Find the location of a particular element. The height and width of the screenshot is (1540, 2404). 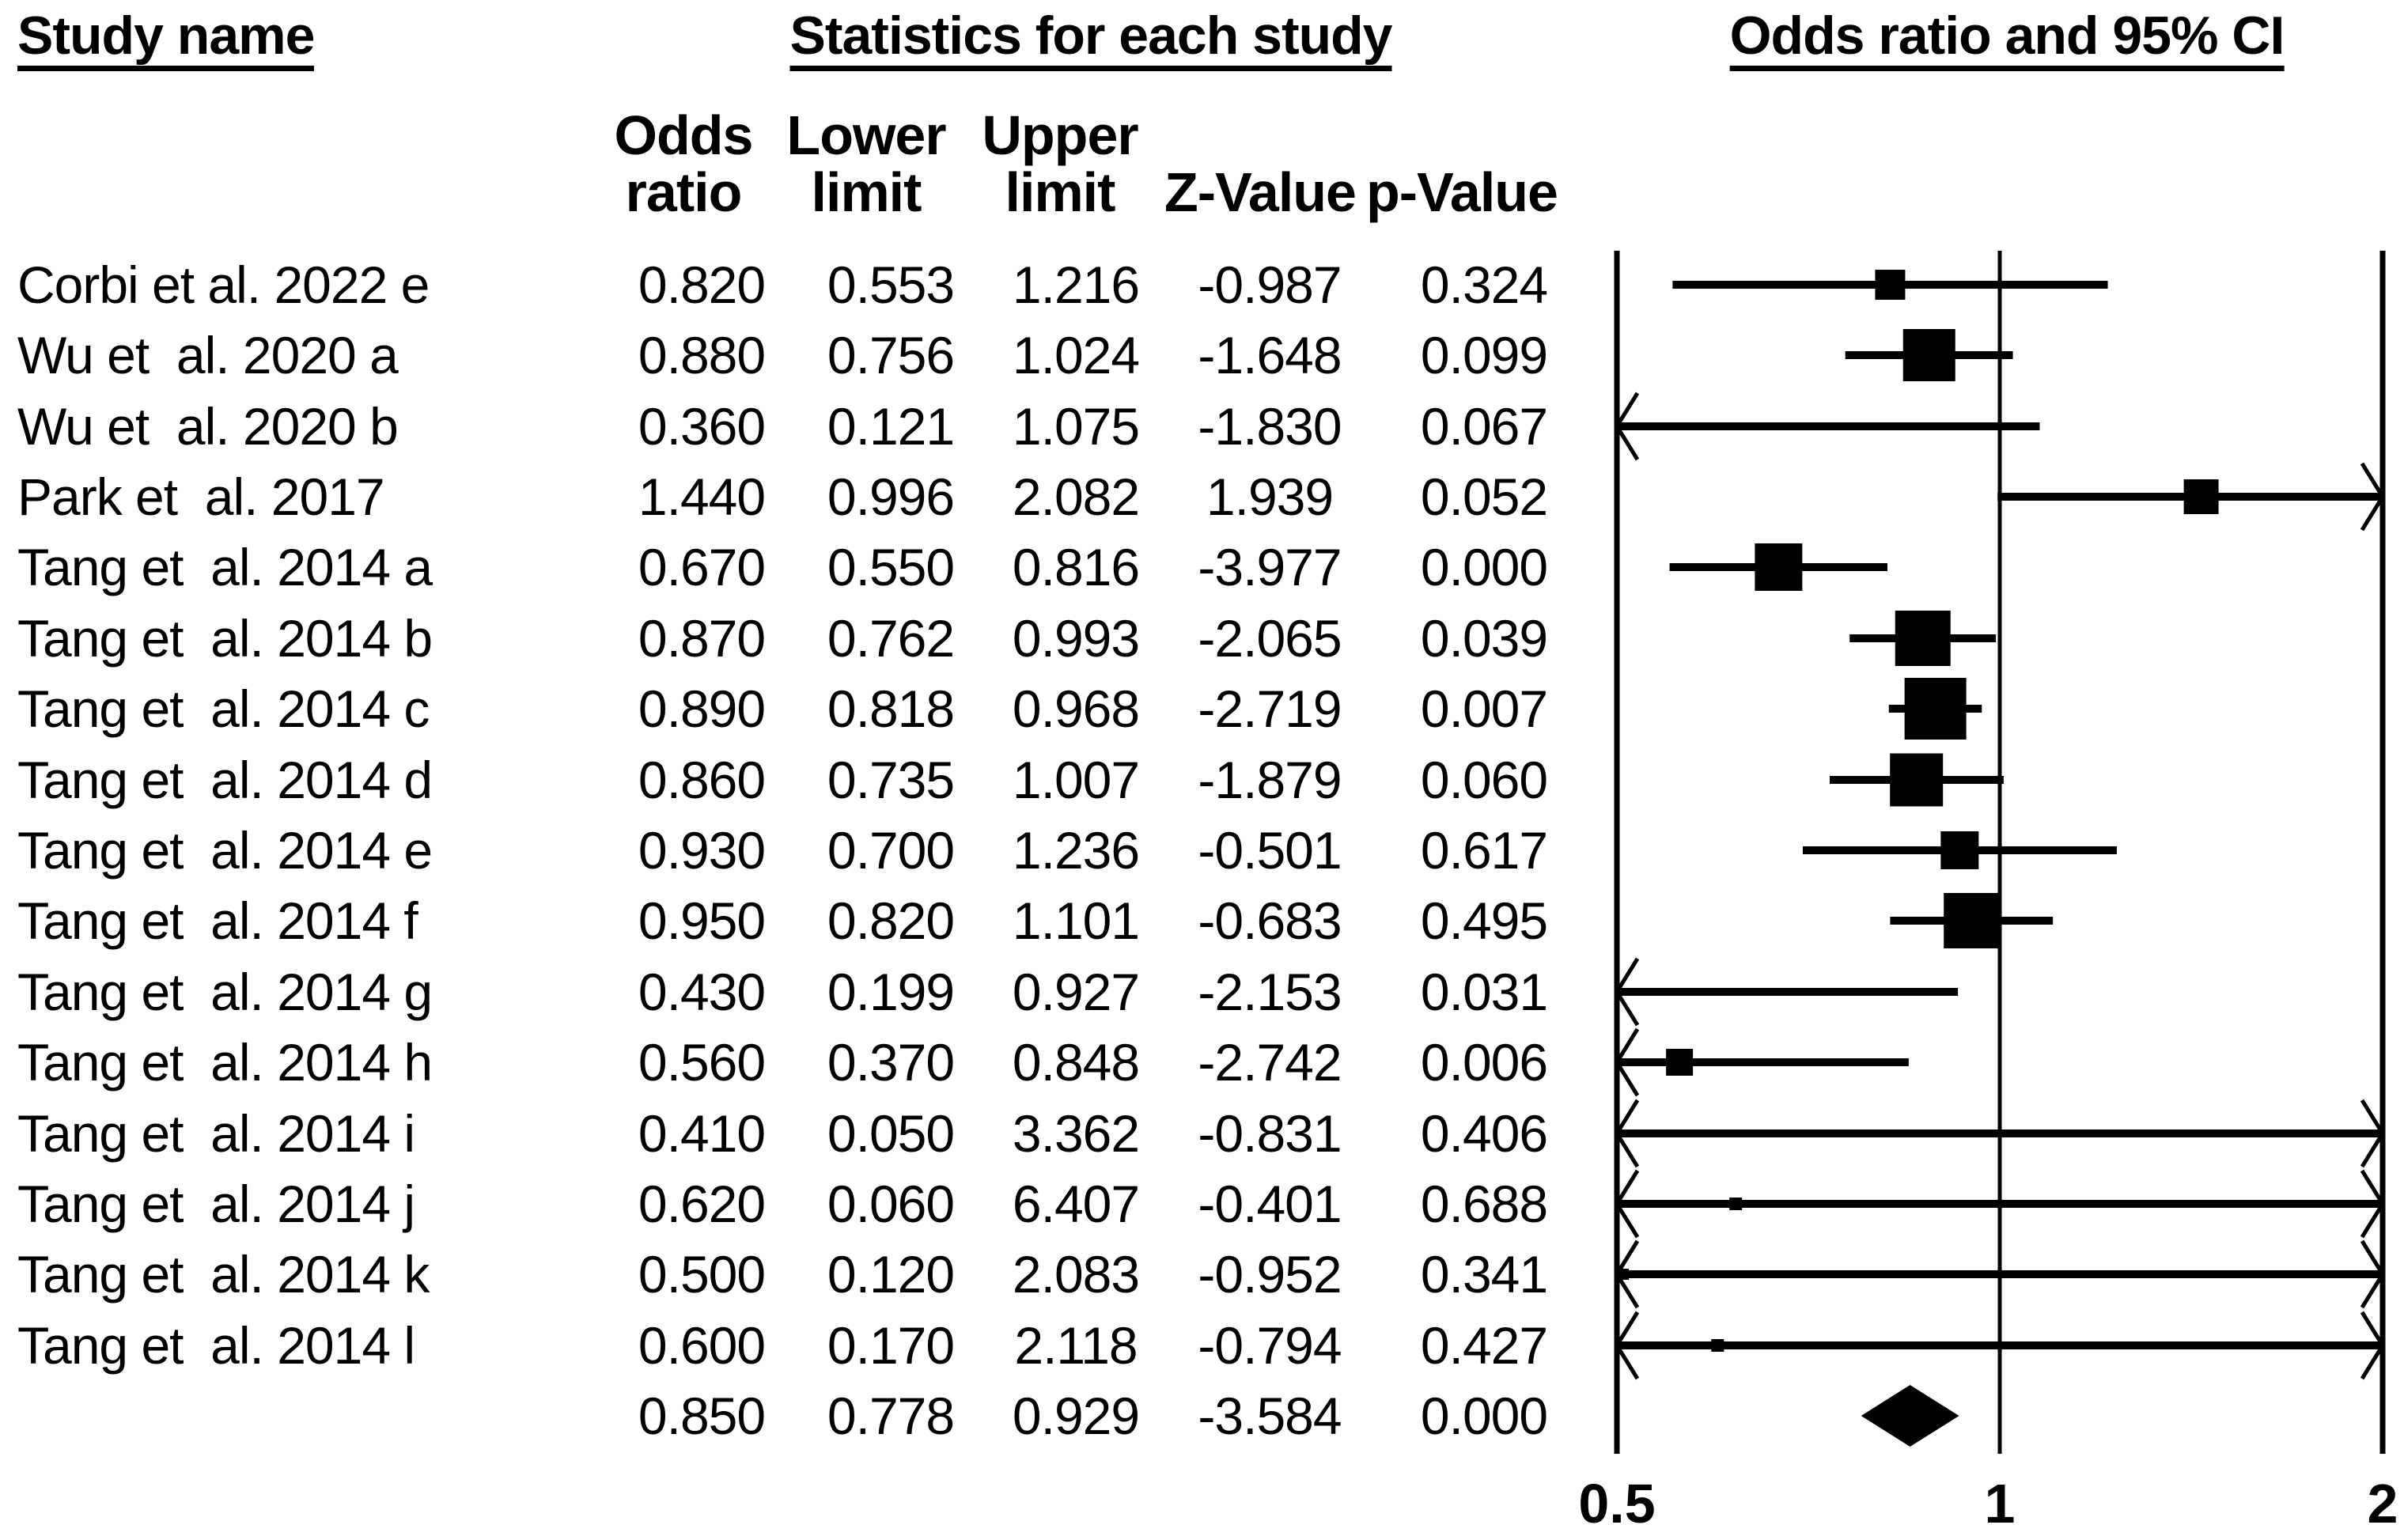

stat-lower-limit: 0.818 is located at coordinates (891, 708).